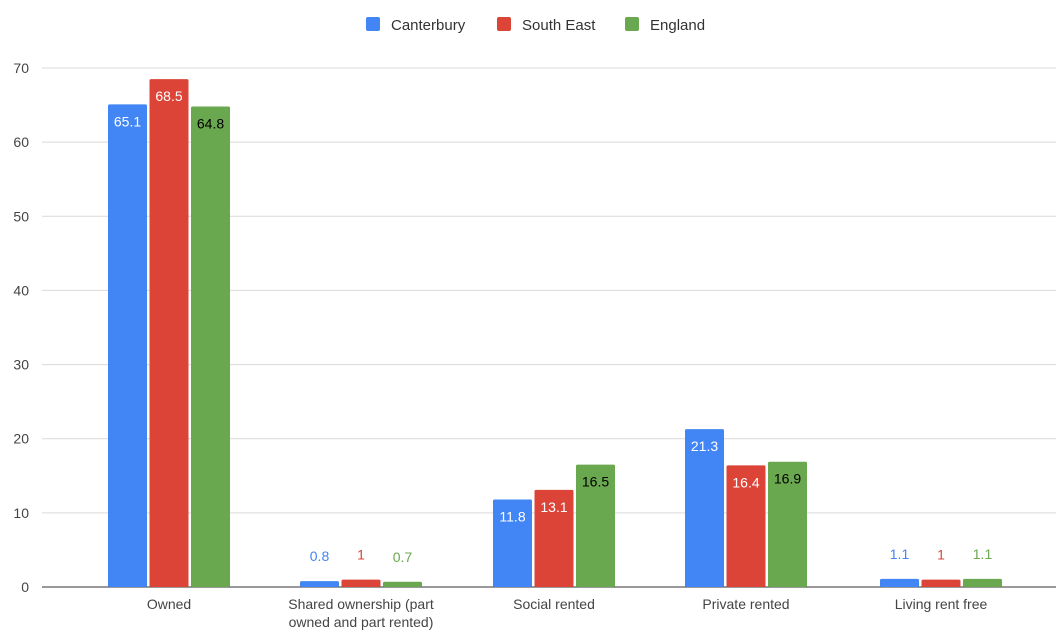 The image size is (1056, 631). Describe the element at coordinates (704, 446) in the screenshot. I see `data-label: 21.3` at that location.